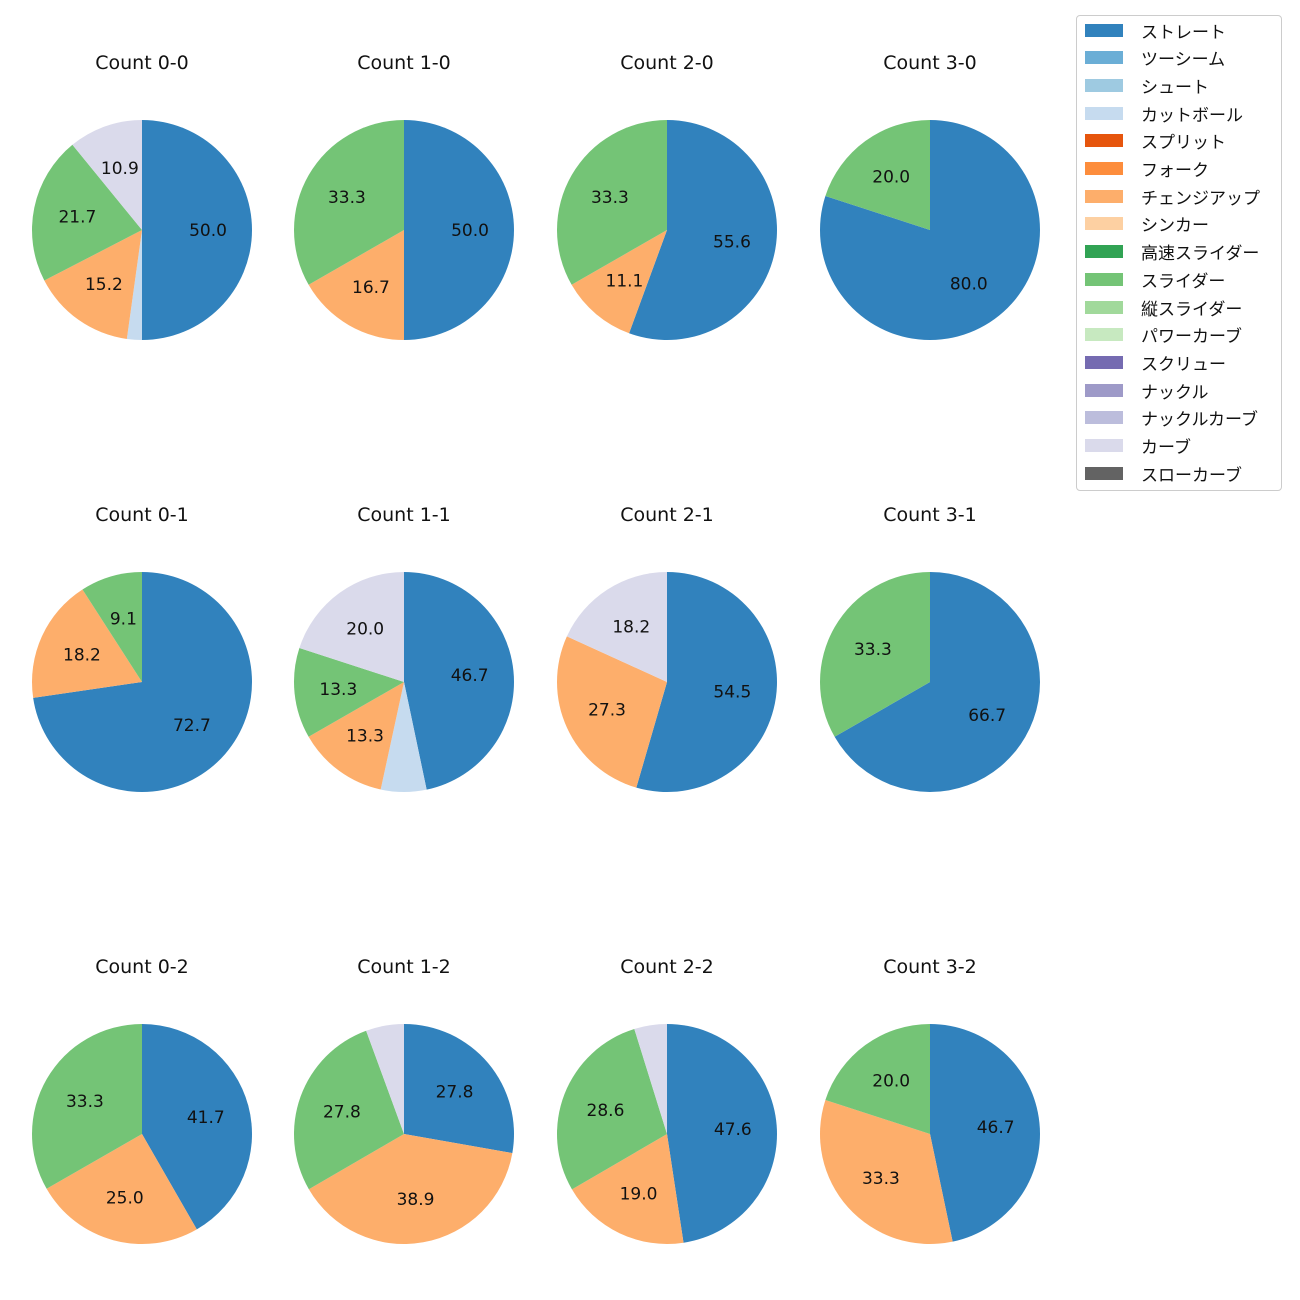  Describe the element at coordinates (607, 711) in the screenshot. I see `pie-data-label: 27.3` at that location.